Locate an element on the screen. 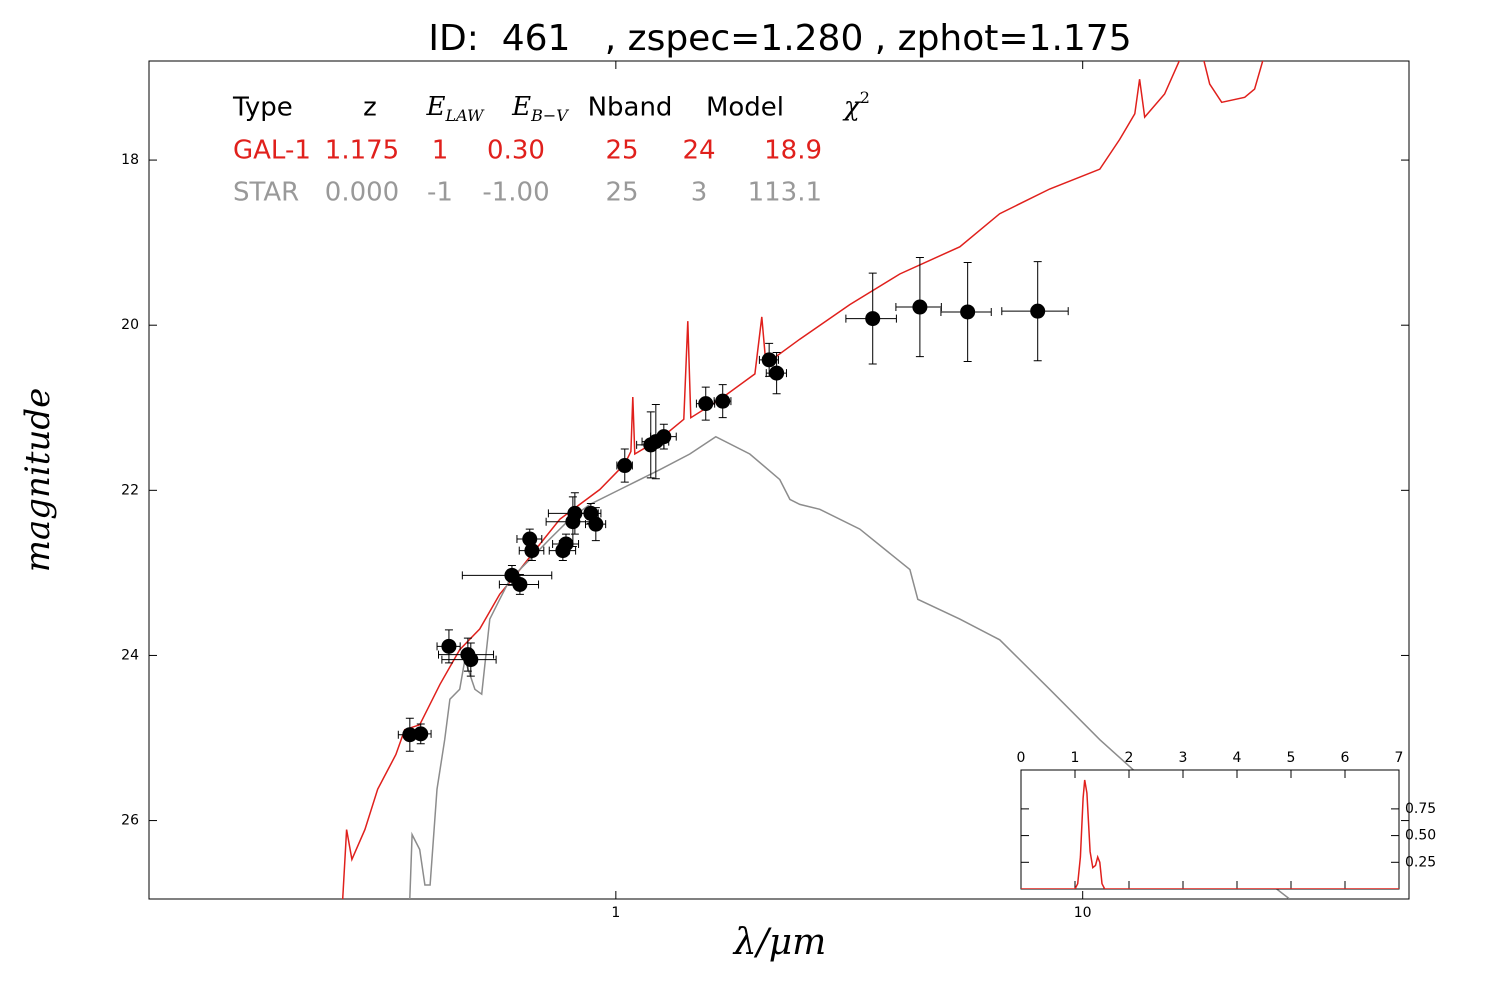 The height and width of the screenshot is (1004, 1500). y-axis-label: magnitude is located at coordinates (38, 480).